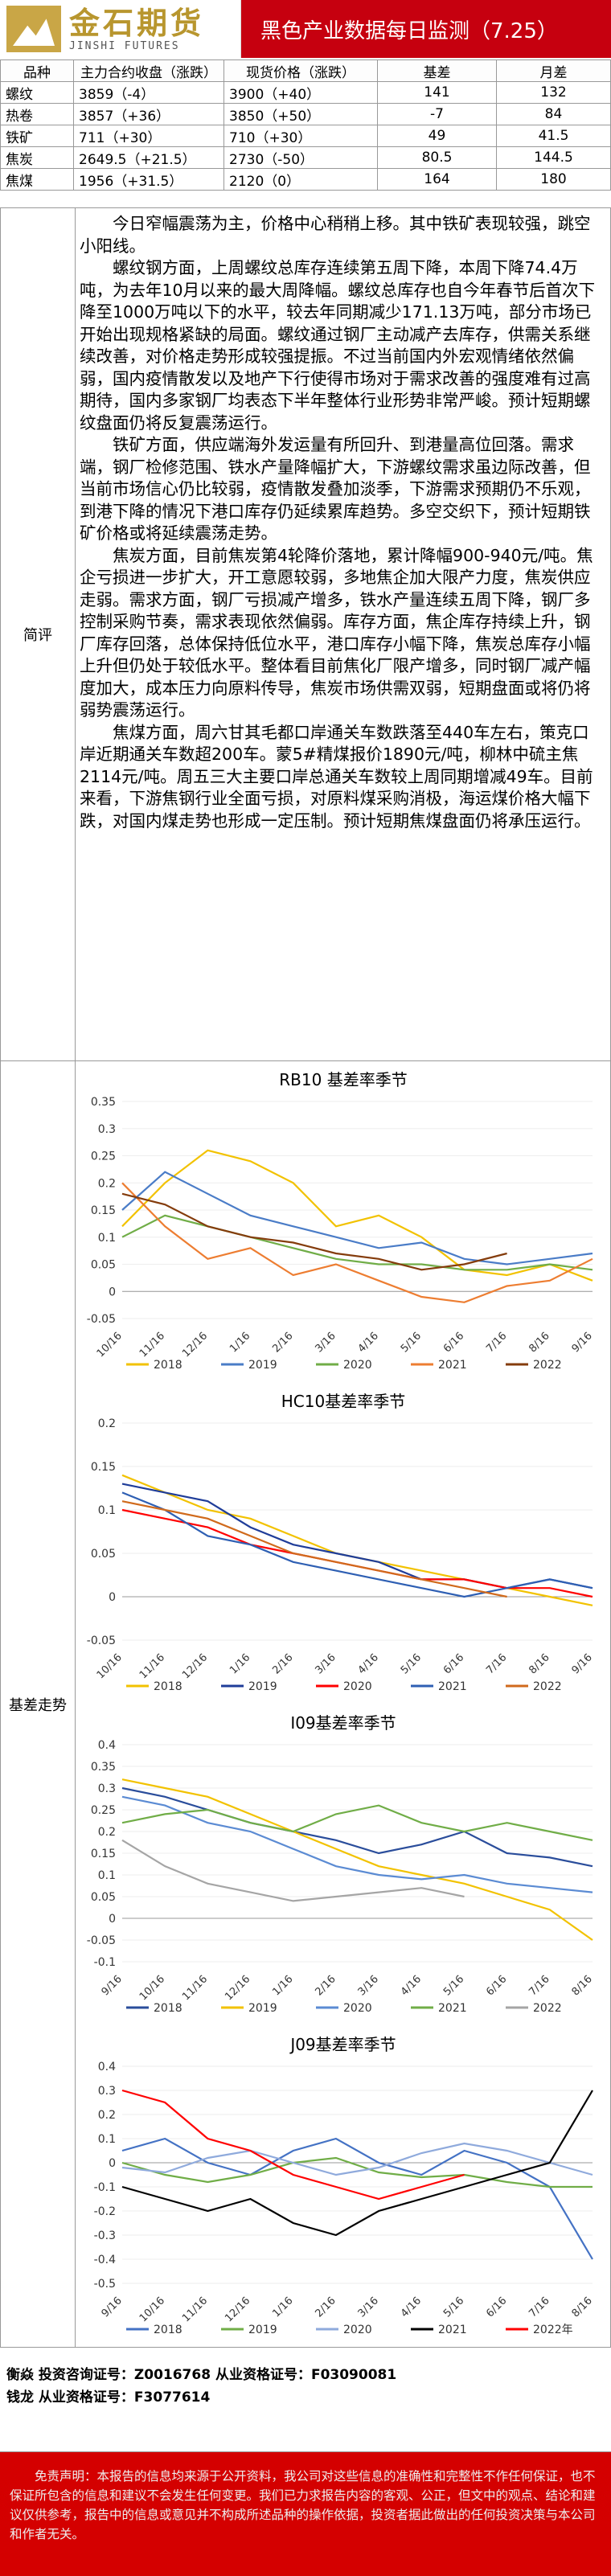 This screenshot has height=2576, width=611. What do you see at coordinates (148, 70) in the screenshot?
I see `header-cell: 主力合约收盘（涨跌）` at bounding box center [148, 70].